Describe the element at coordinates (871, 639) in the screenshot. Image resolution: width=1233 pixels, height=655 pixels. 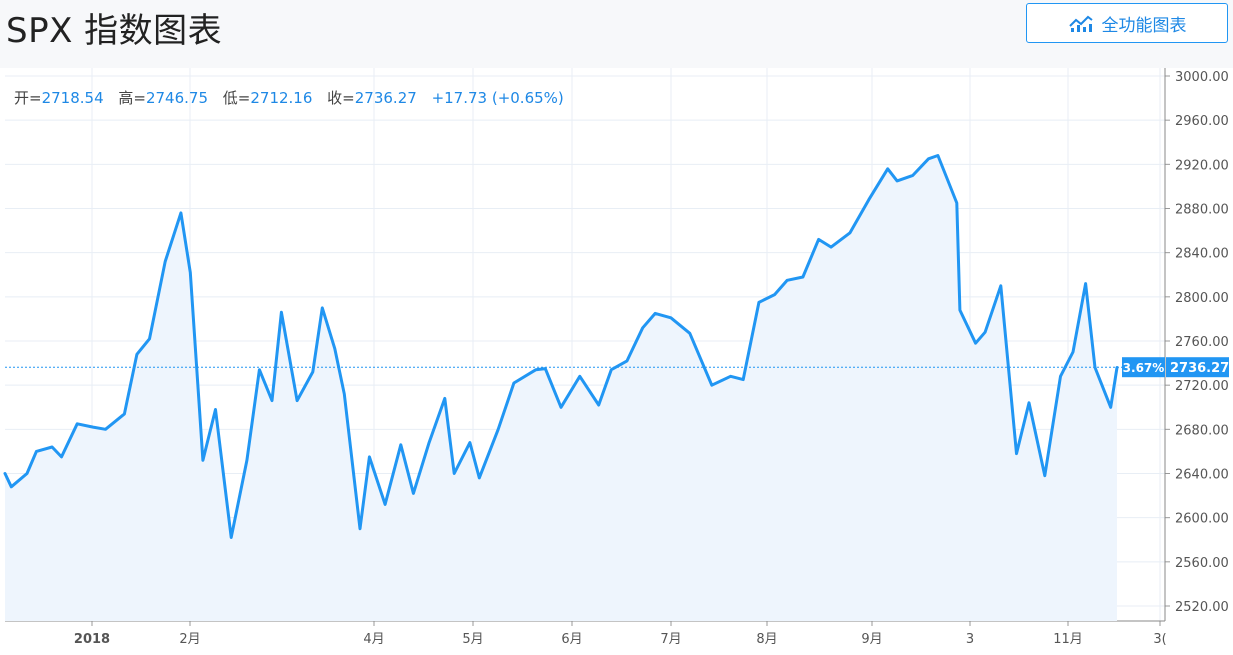
I see `x-tick-label: 9月` at that location.